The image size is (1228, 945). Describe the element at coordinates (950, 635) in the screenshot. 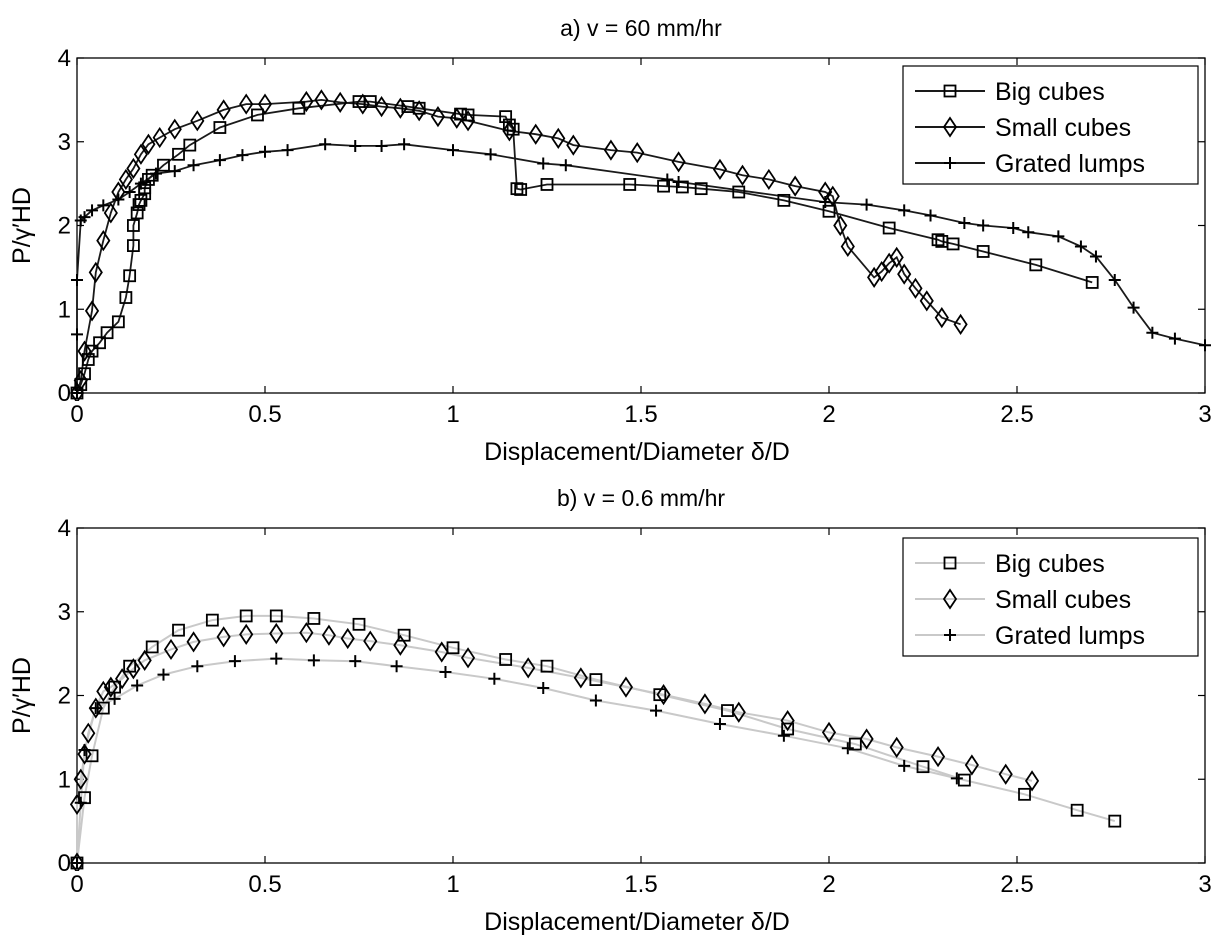

I see `chart-b-legend-marker-plus` at that location.